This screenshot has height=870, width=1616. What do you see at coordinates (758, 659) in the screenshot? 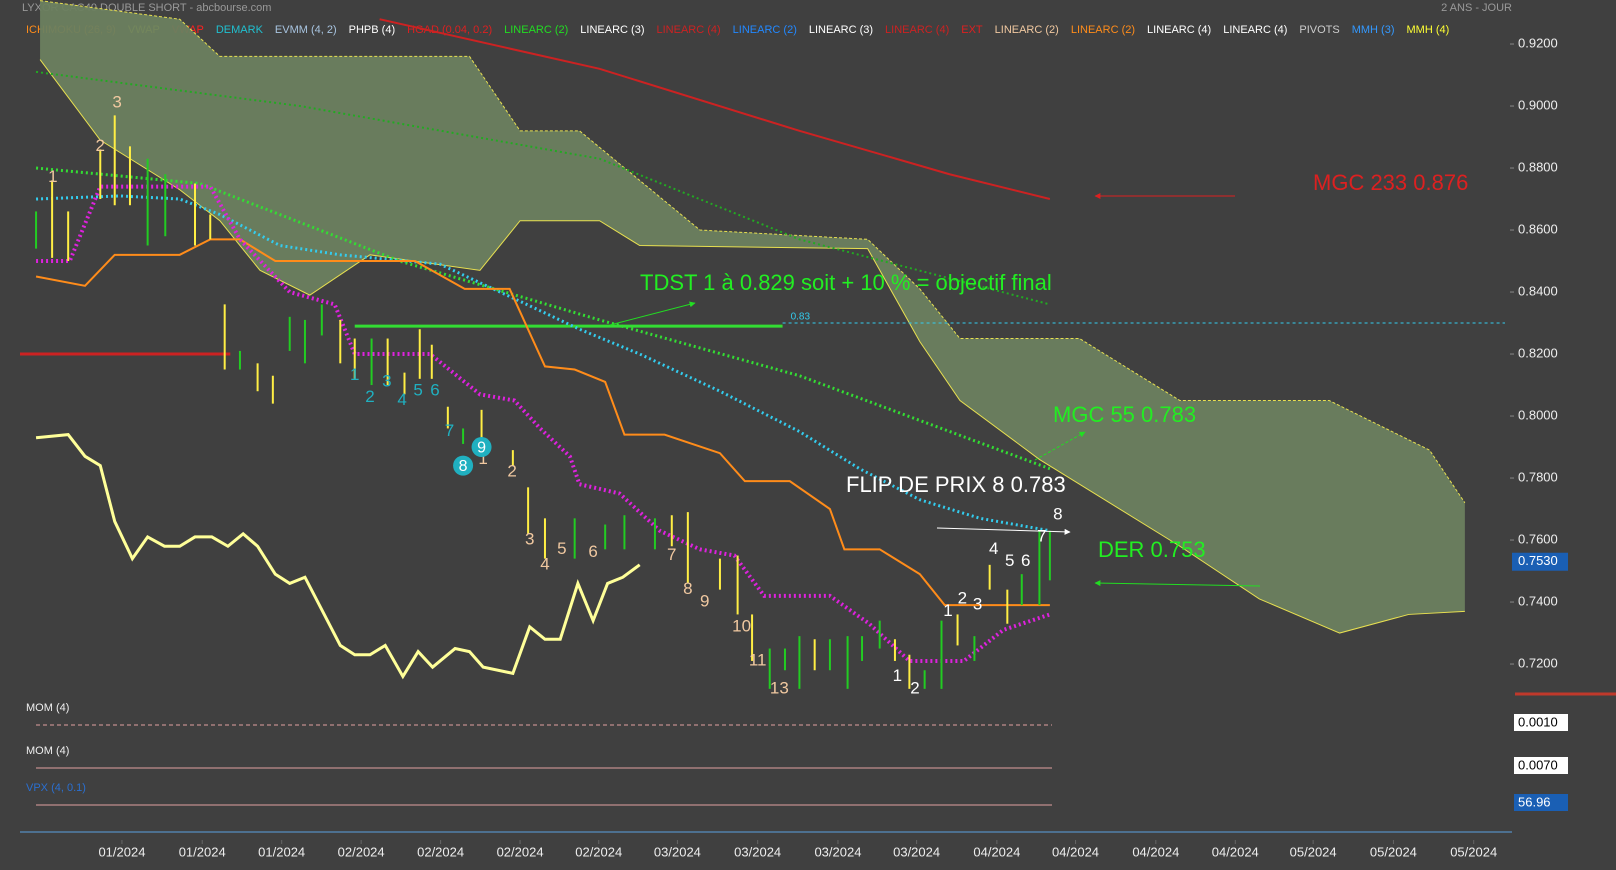
I see `count-label: 11` at bounding box center [758, 659].